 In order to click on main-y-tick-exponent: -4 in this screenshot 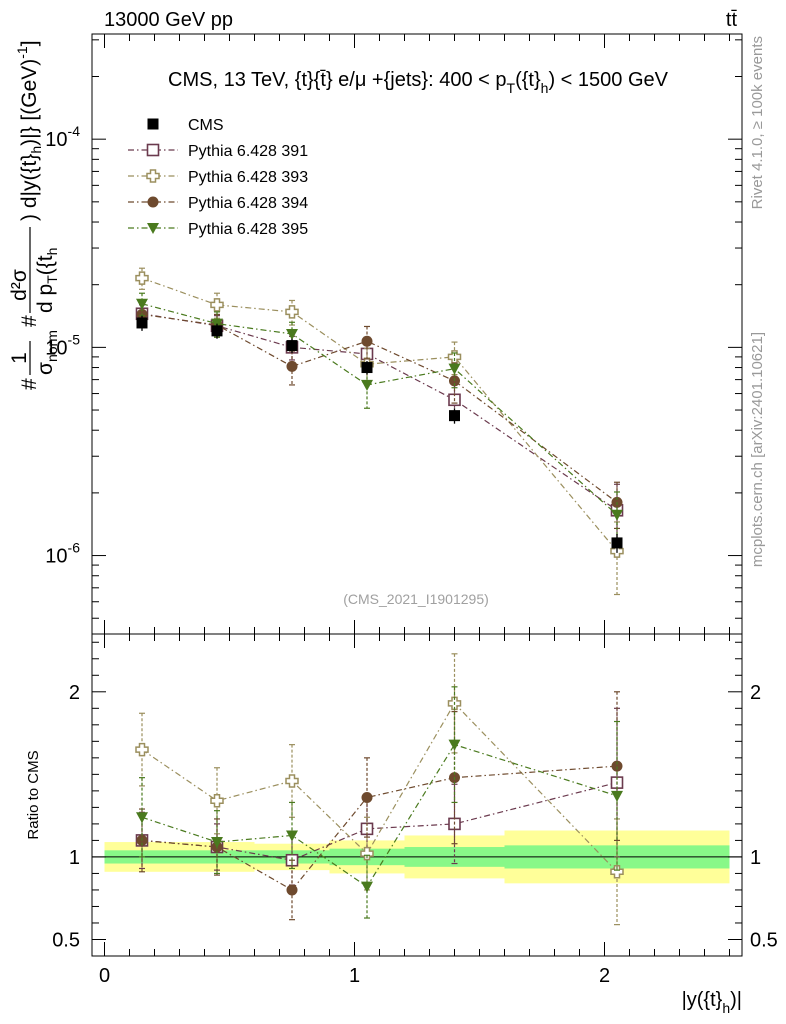, I will do `click(74, 131)`.